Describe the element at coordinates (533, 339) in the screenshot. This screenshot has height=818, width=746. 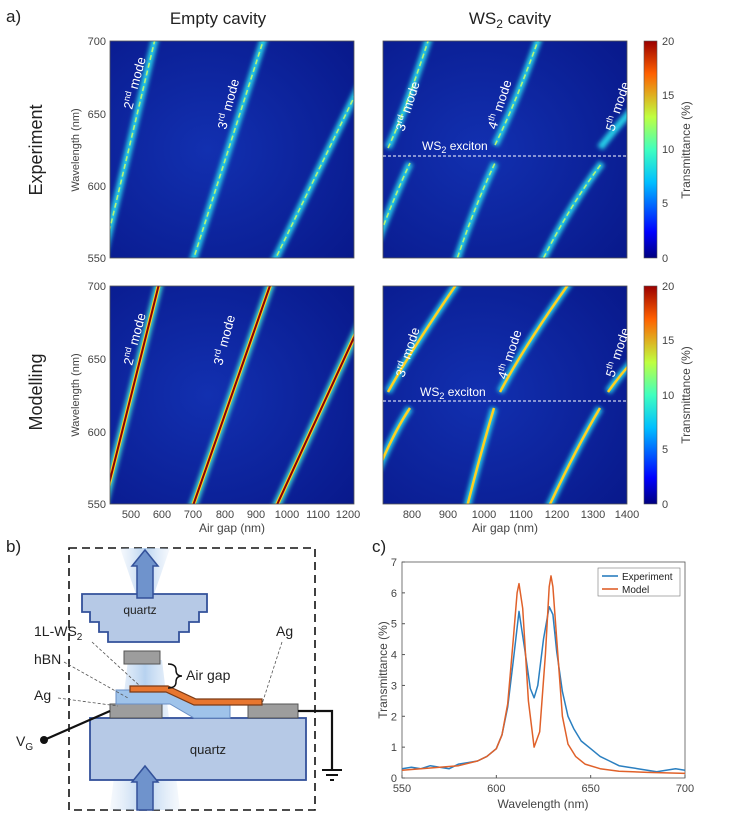
I see `model-ws2-mode-4-upper` at that location.